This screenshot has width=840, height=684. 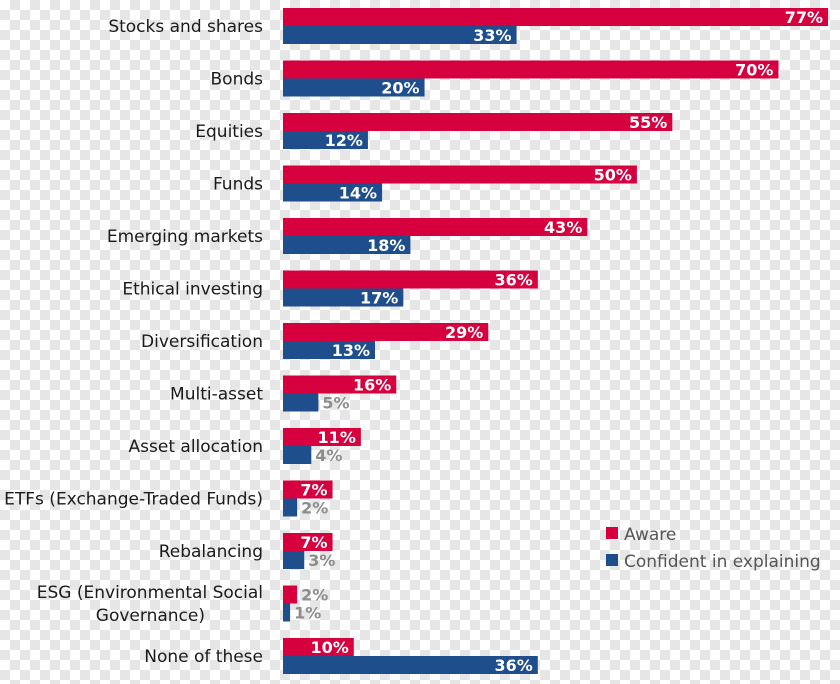 I want to click on bar-value-label: 16%, so click(x=372, y=385).